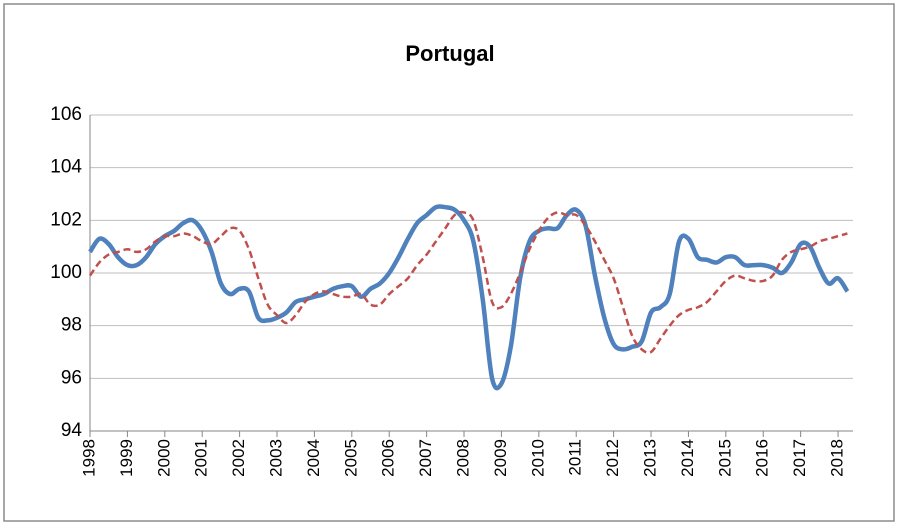  What do you see at coordinates (575, 457) in the screenshot?
I see `x-tick-label: 2011` at bounding box center [575, 457].